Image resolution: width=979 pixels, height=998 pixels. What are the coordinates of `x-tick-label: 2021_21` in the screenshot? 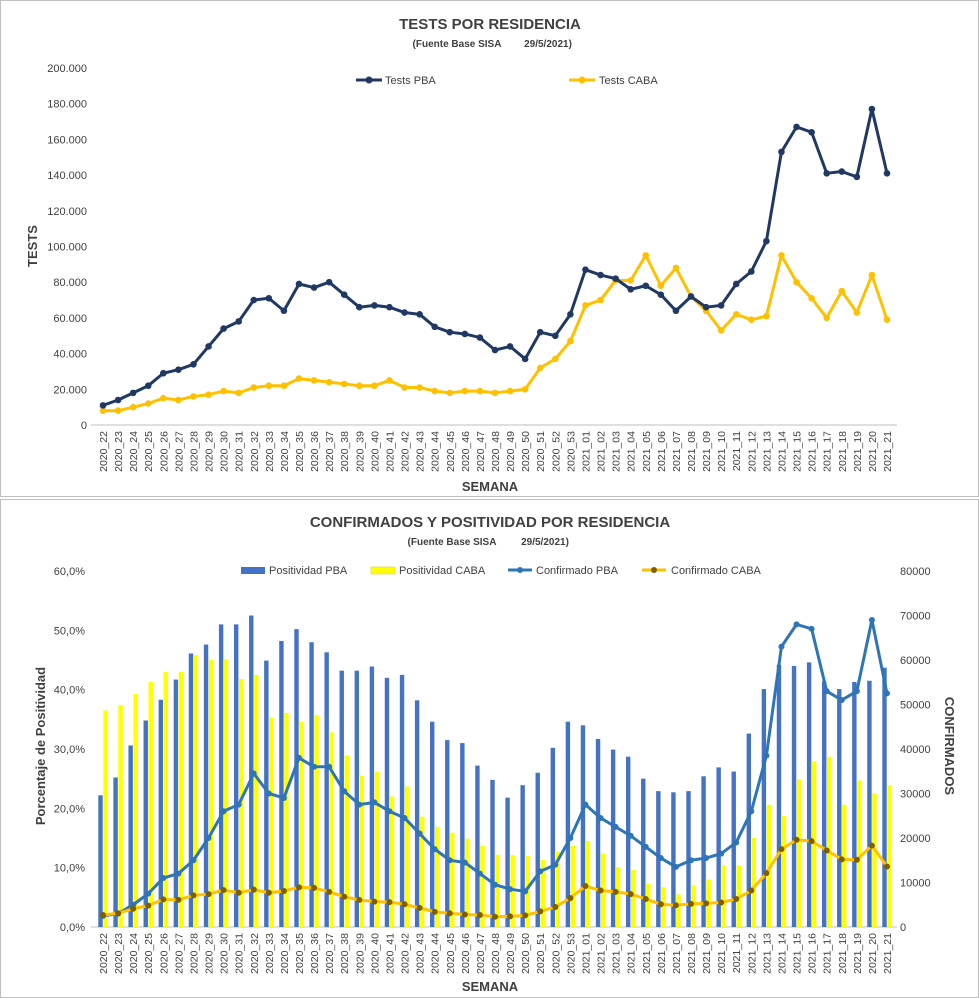 It's located at (888, 451).